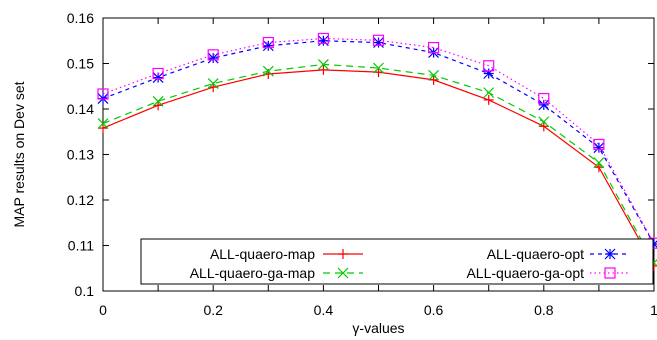 This screenshot has height=340, width=657. I want to click on x-tick-label: 0.6, so click(434, 310).